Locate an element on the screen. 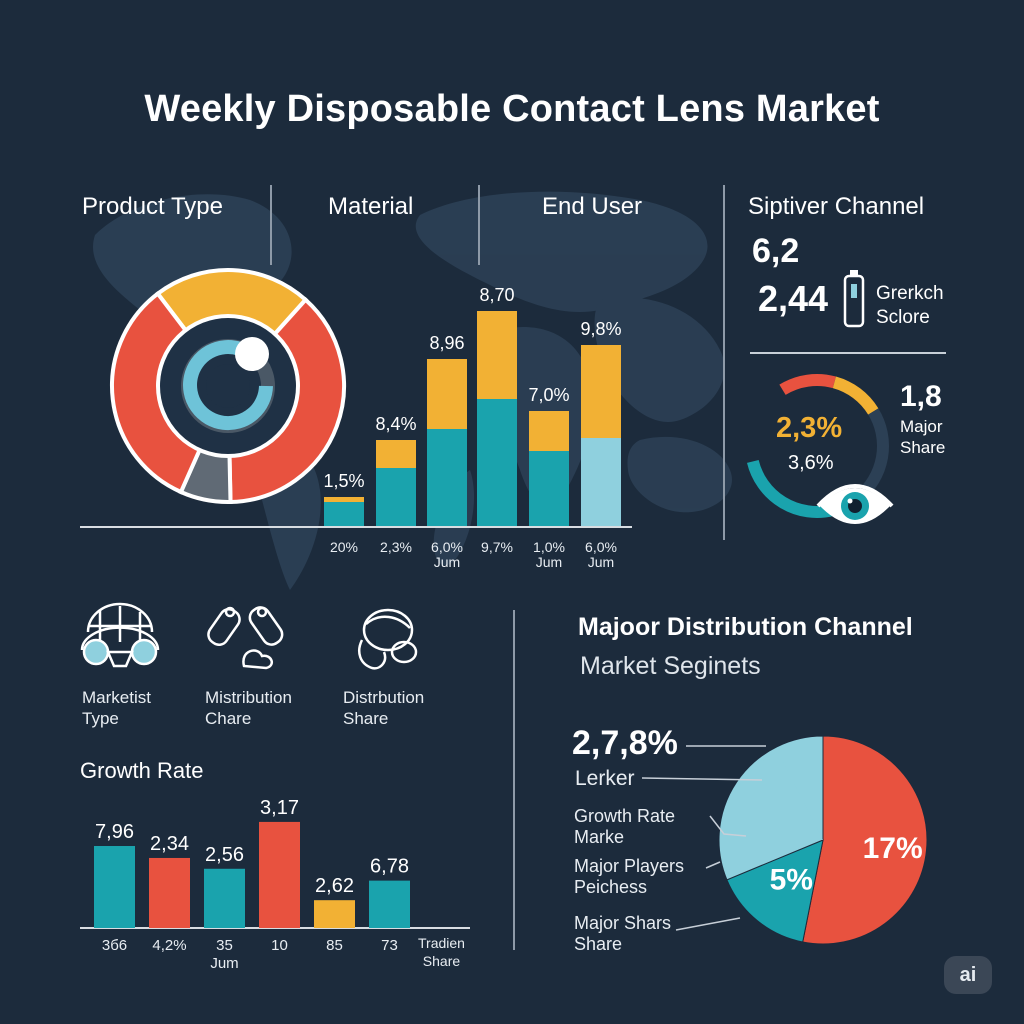 This screenshot has width=1024, height=1024. score-label-line-1: Grerkch is located at coordinates (910, 293).